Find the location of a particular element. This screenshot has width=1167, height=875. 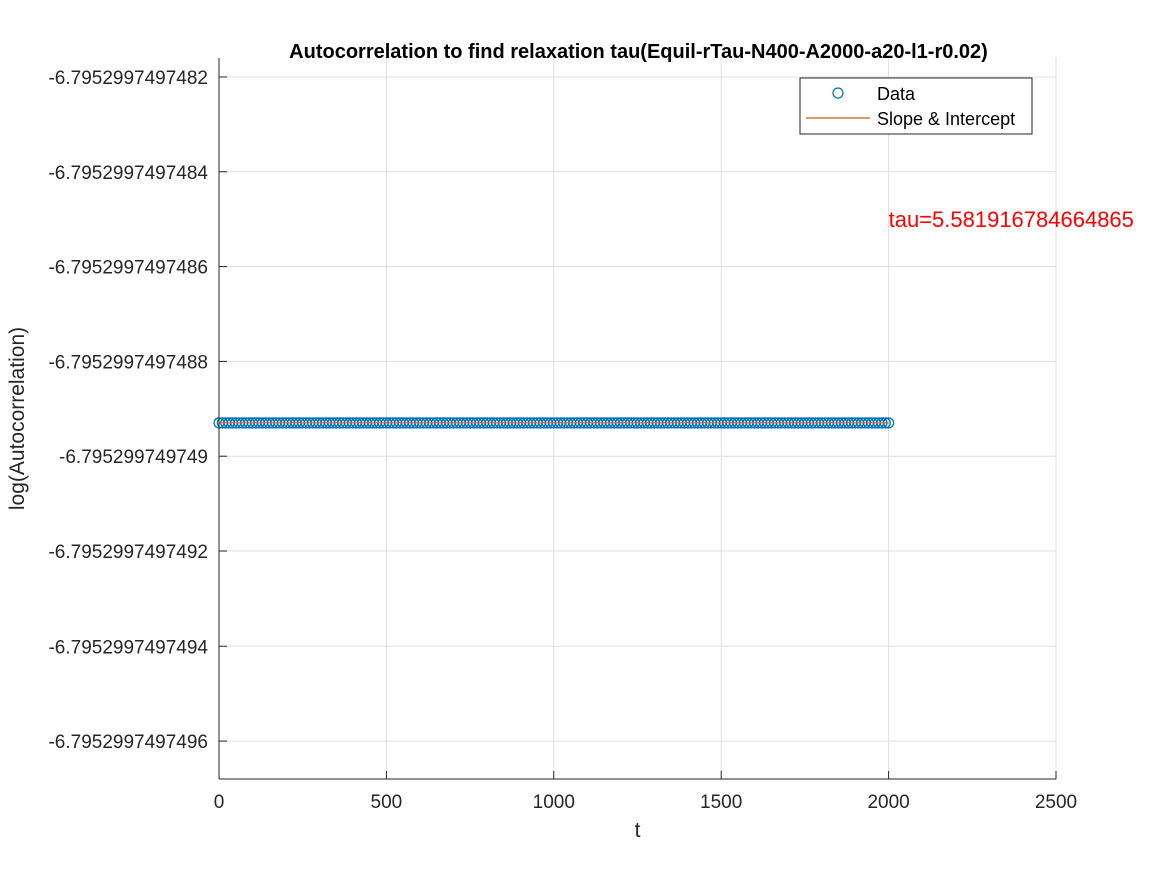

x-tick-label: 1000 is located at coordinates (554, 802).